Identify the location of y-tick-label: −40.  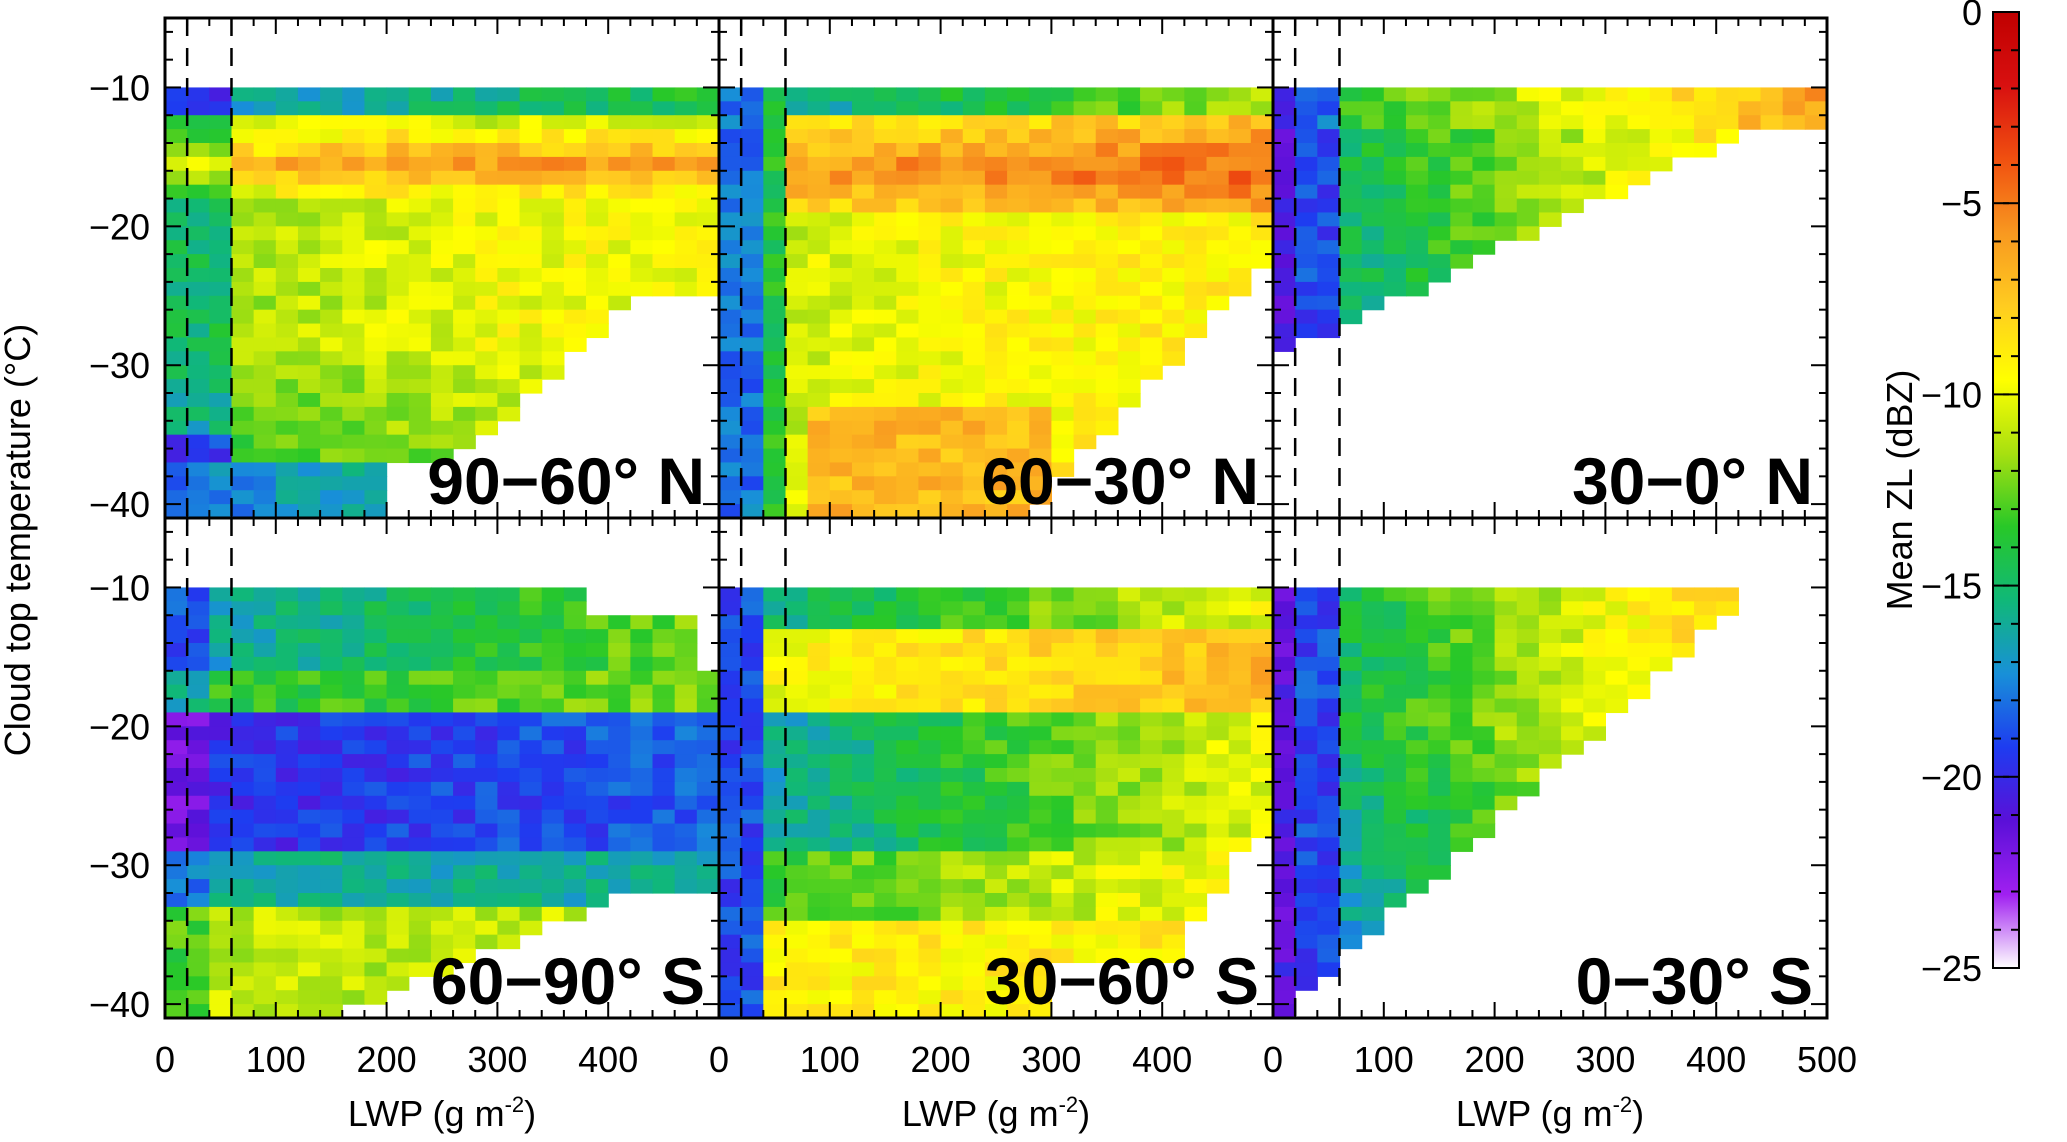
(119, 1004).